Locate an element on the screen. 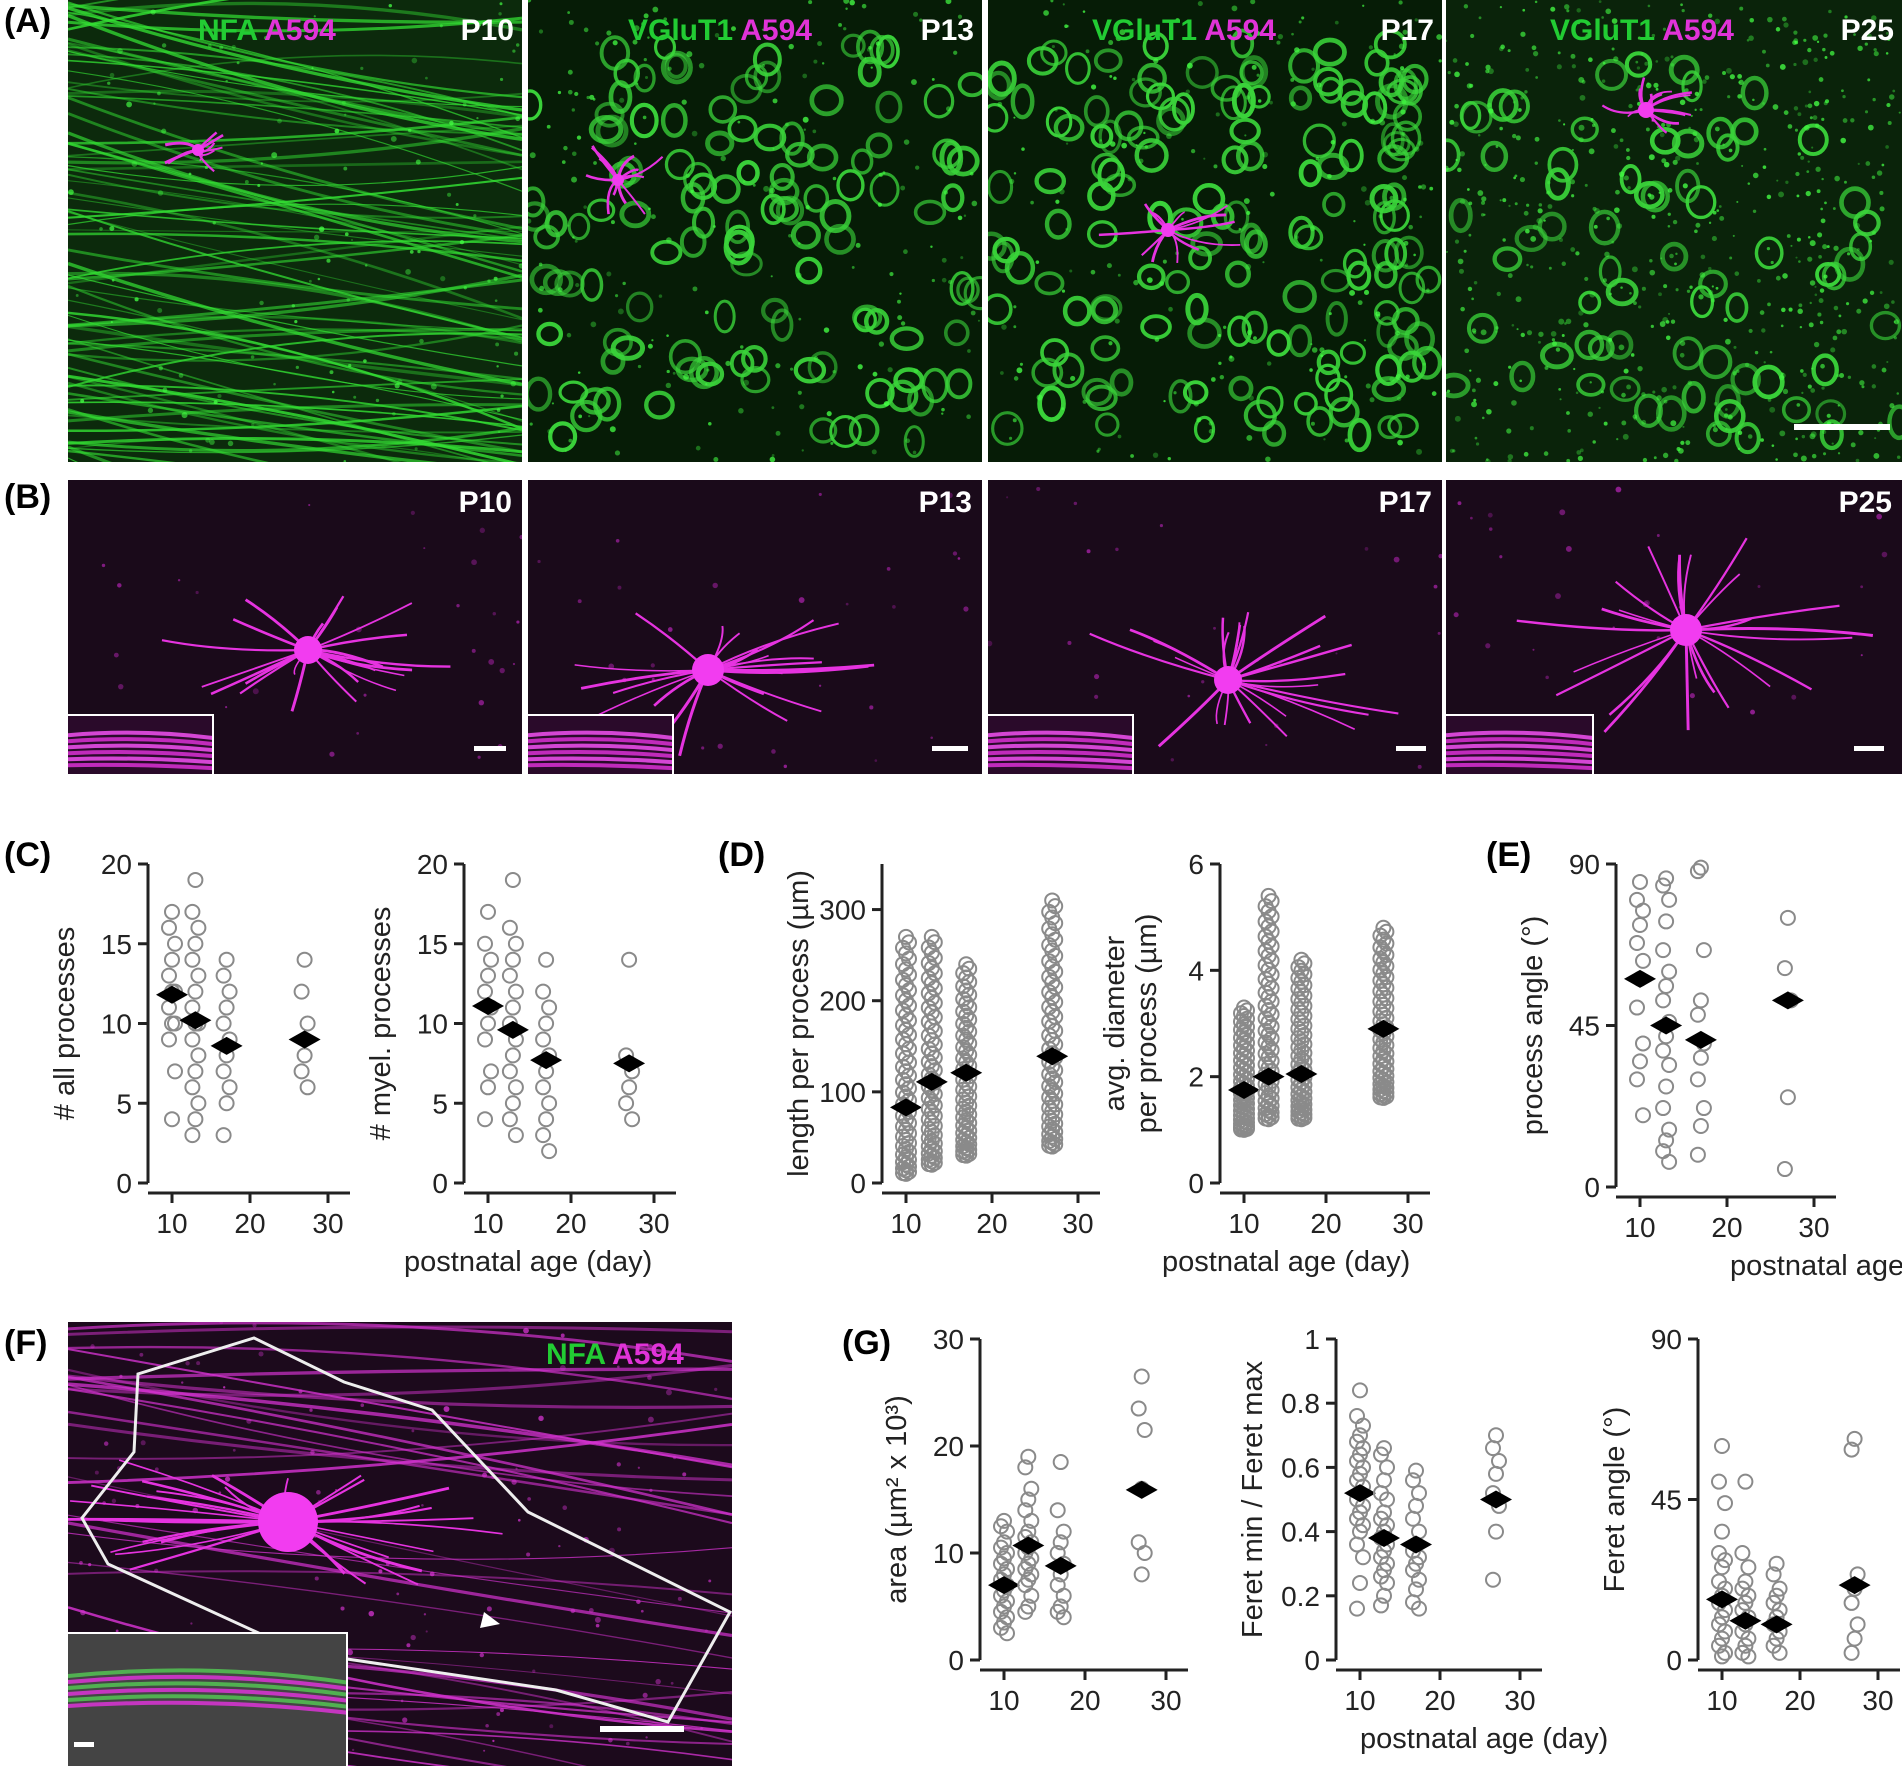 This screenshot has width=1902, height=1776. y-tick-label: 1 is located at coordinates (1312, 1339).